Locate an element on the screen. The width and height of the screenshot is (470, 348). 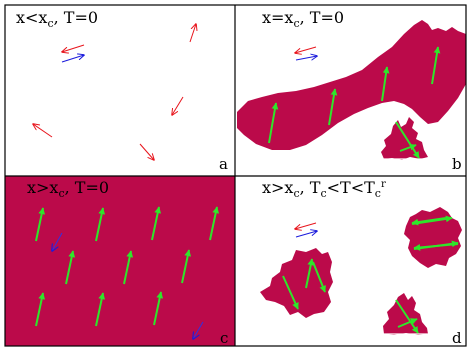
panel-d-label: d is located at coordinates (457, 338).